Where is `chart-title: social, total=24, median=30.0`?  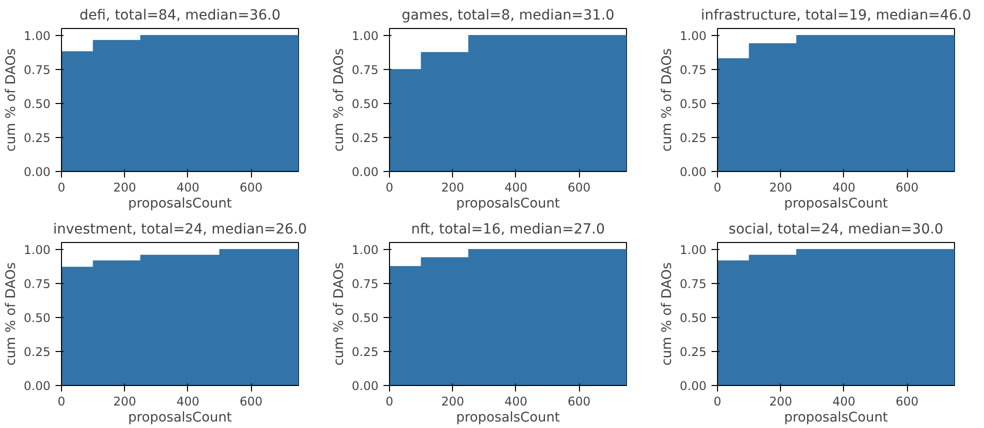 chart-title: social, total=24, median=30.0 is located at coordinates (836, 230).